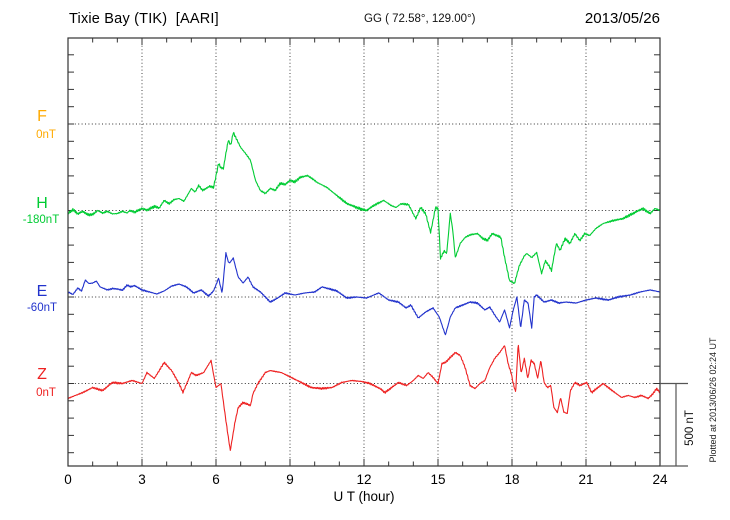 This screenshot has height=520, width=730. What do you see at coordinates (46, 393) in the screenshot?
I see `baseline-value-Z: 0nT` at bounding box center [46, 393].